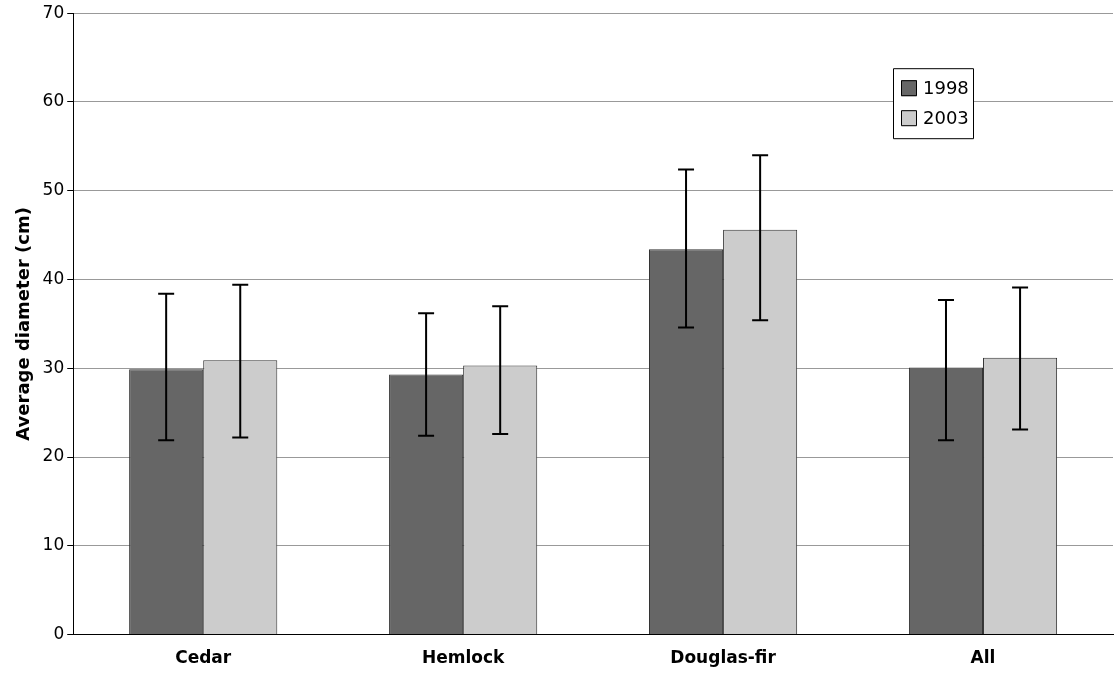  I want to click on y-tick-label: 70, so click(53, 11).